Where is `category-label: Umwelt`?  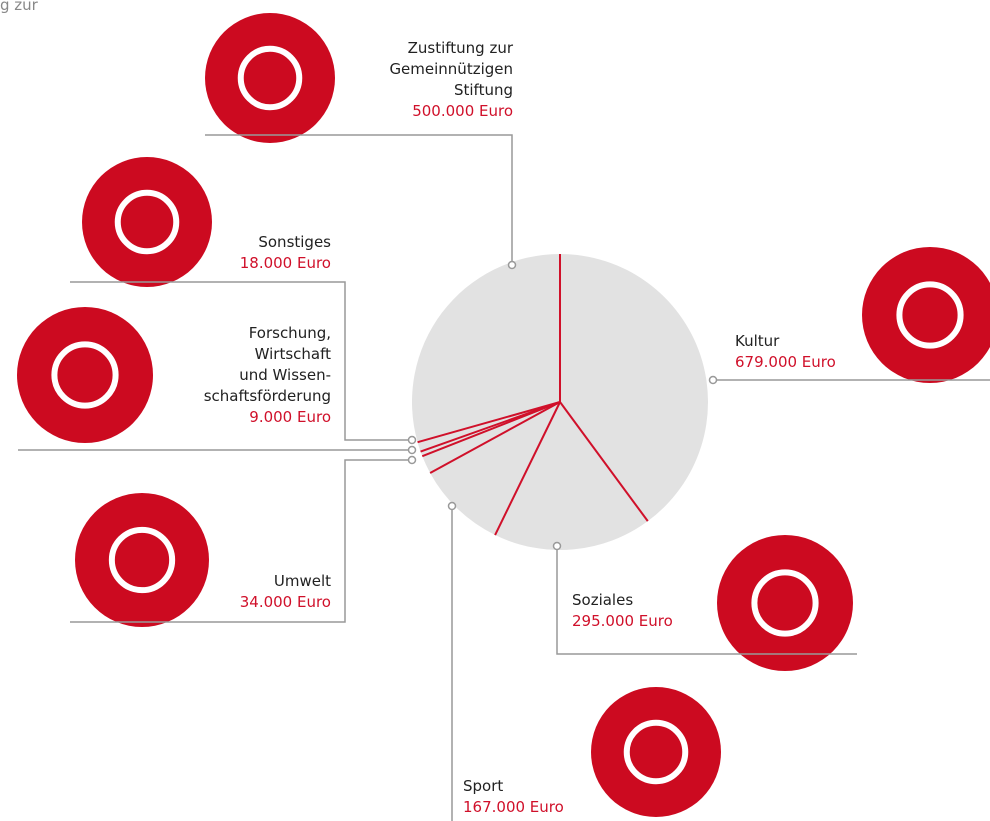
category-label: Umwelt is located at coordinates (302, 581).